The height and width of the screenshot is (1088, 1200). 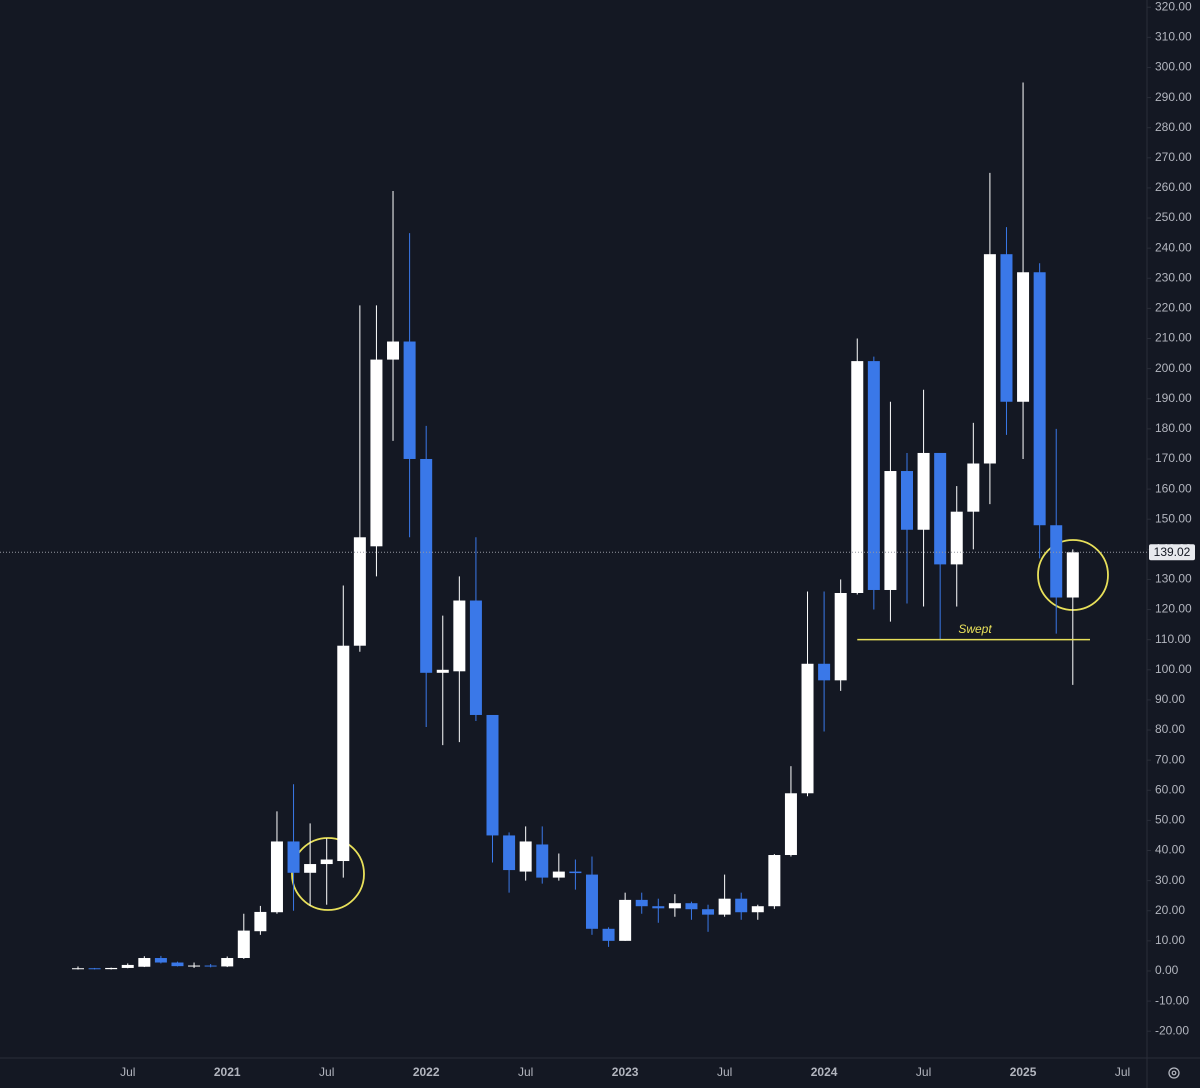 What do you see at coordinates (1170, 850) in the screenshot?
I see `y-tick-label: 40.00` at bounding box center [1170, 850].